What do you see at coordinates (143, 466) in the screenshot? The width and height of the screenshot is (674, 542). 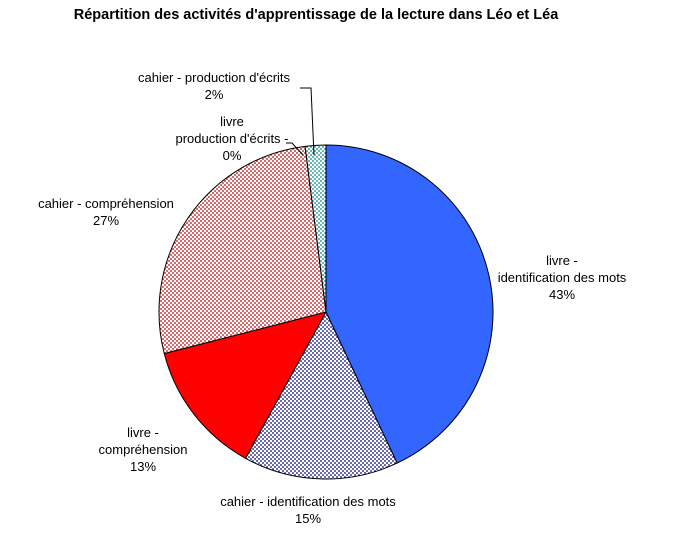 I see `slice-percent: 13%` at bounding box center [143, 466].